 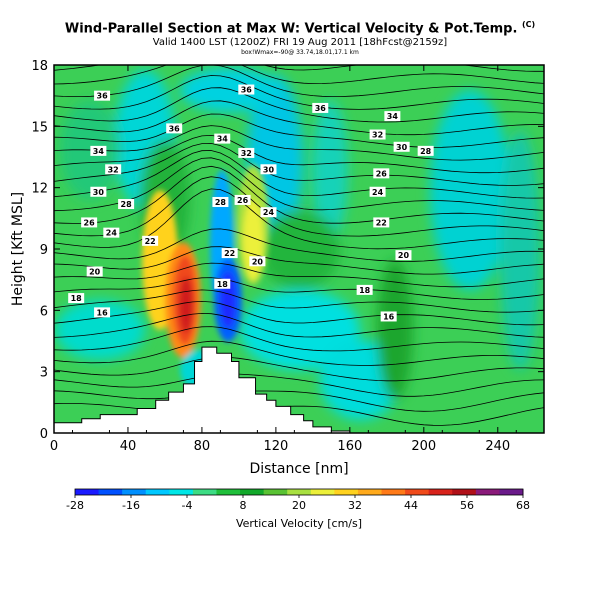 I want to click on chart-subsubtitle: box!Wmax=-90@ 33.74,18.01,17.1 km, so click(x=300, y=52).